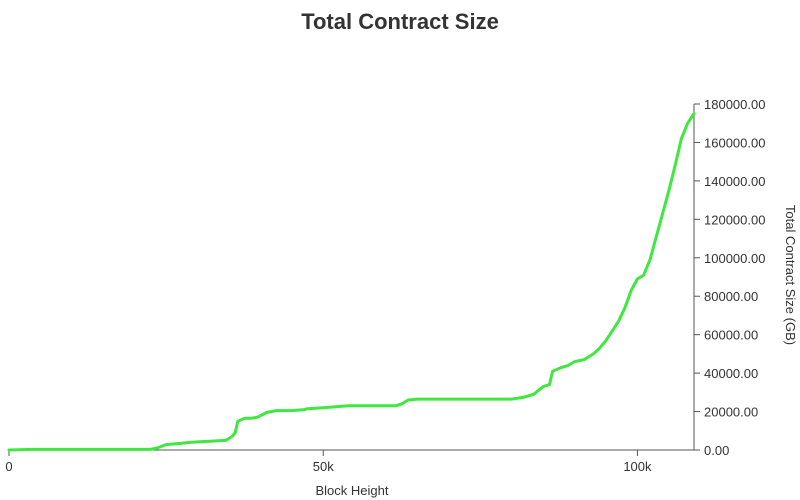 The width and height of the screenshot is (800, 500). What do you see at coordinates (734, 142) in the screenshot?
I see `y-tick-label: 160000.00` at bounding box center [734, 142].